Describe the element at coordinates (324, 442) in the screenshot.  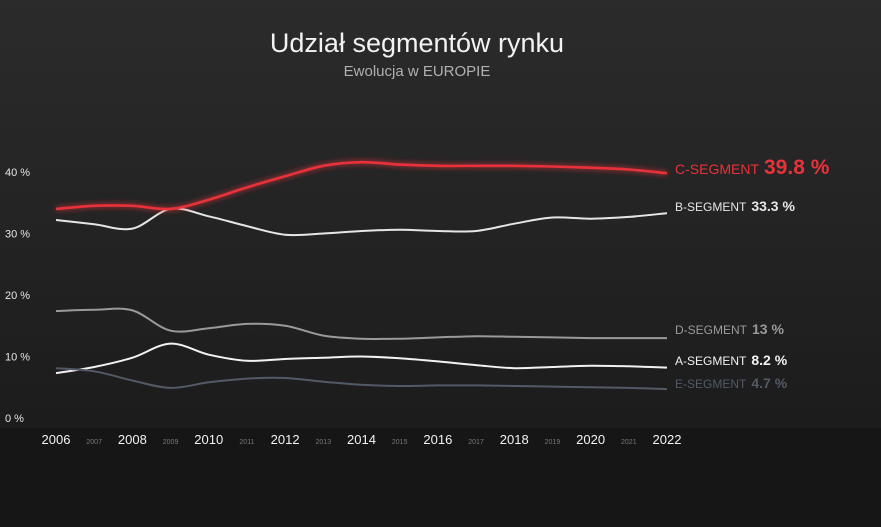
I see `x-tick-label: 2013` at that location.